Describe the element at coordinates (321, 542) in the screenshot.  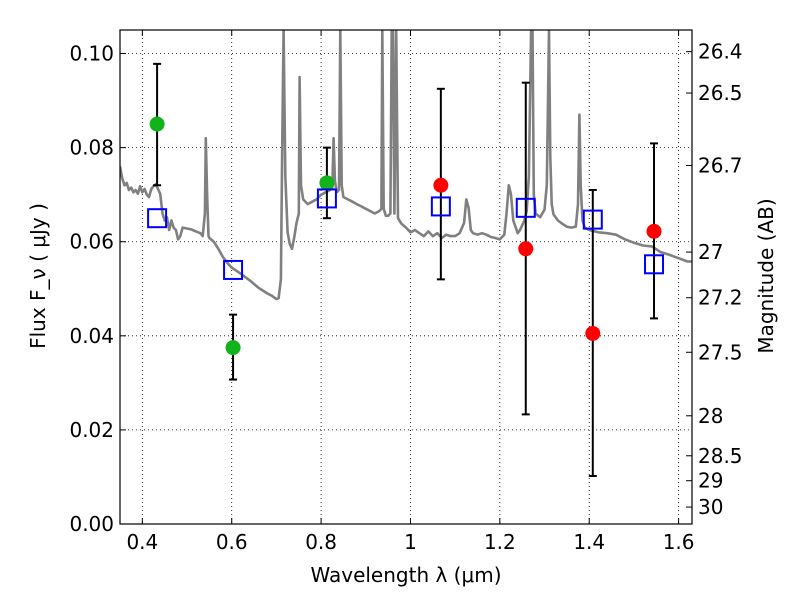
I see `x-tick-label: 0.8` at that location.